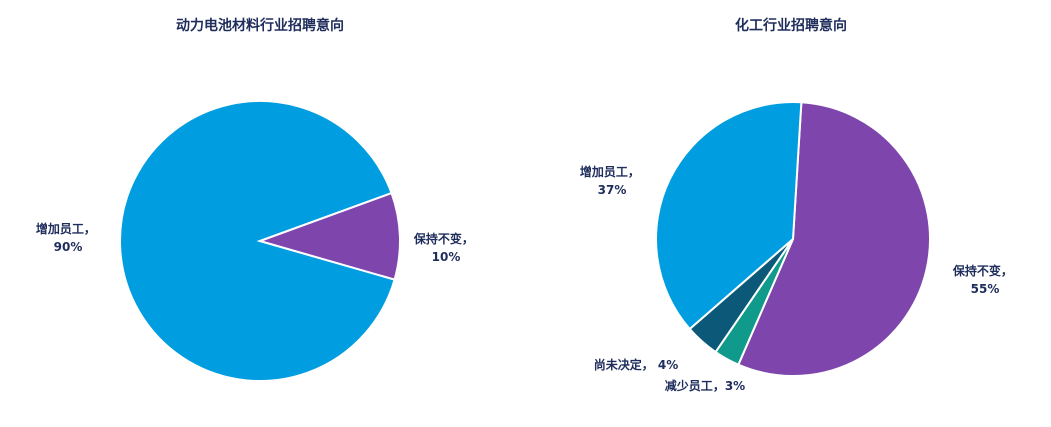 The width and height of the screenshot is (1051, 427). I want to click on slice-label-chemical-undecided: 尚未决定， 4%, so click(636, 364).